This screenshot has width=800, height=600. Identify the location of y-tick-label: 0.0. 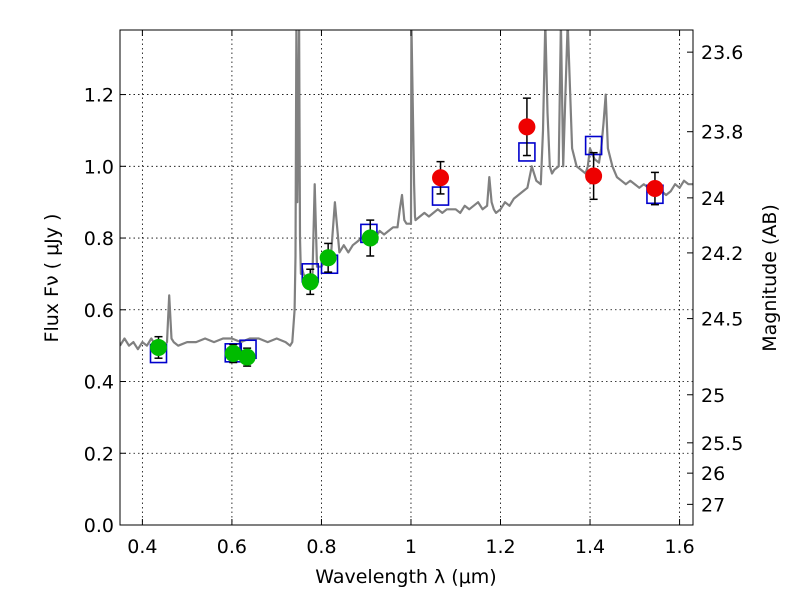
(99, 526).